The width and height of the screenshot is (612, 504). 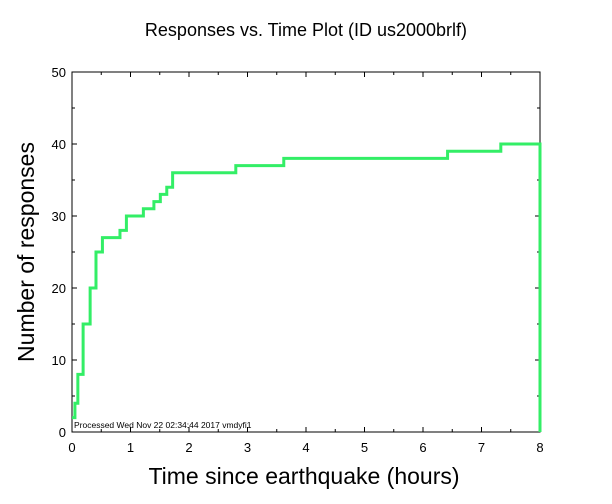 I want to click on y-tick-label: 30, so click(x=59, y=216).